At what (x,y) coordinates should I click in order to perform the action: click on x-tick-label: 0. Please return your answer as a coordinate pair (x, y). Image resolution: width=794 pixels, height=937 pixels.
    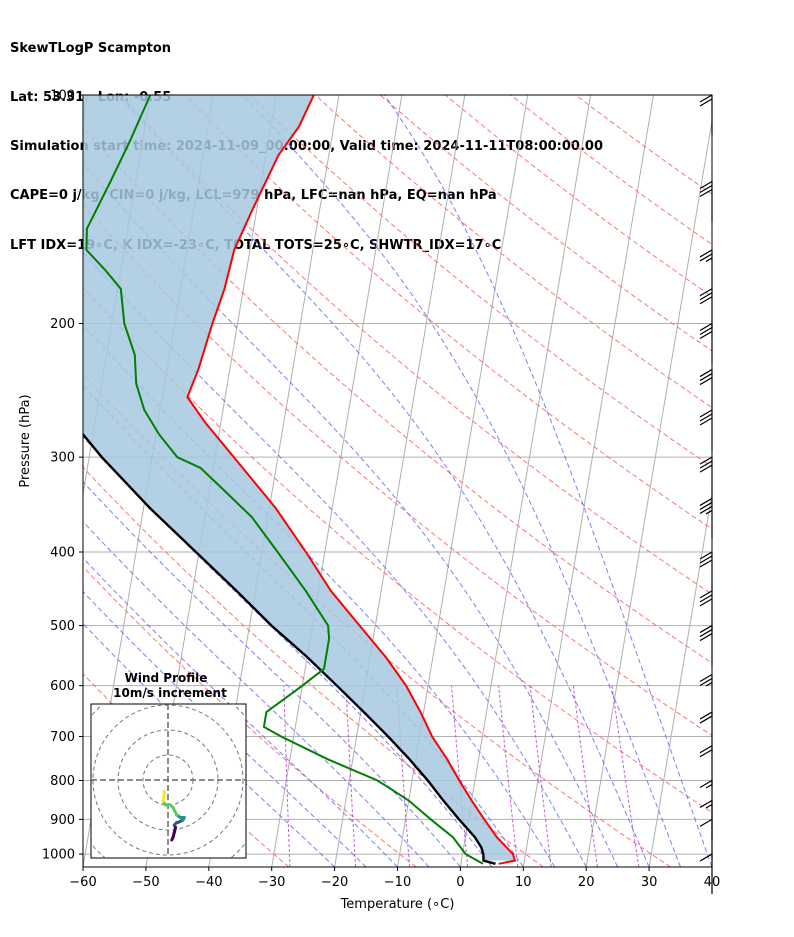
    Looking at the image, I should click on (460, 882).